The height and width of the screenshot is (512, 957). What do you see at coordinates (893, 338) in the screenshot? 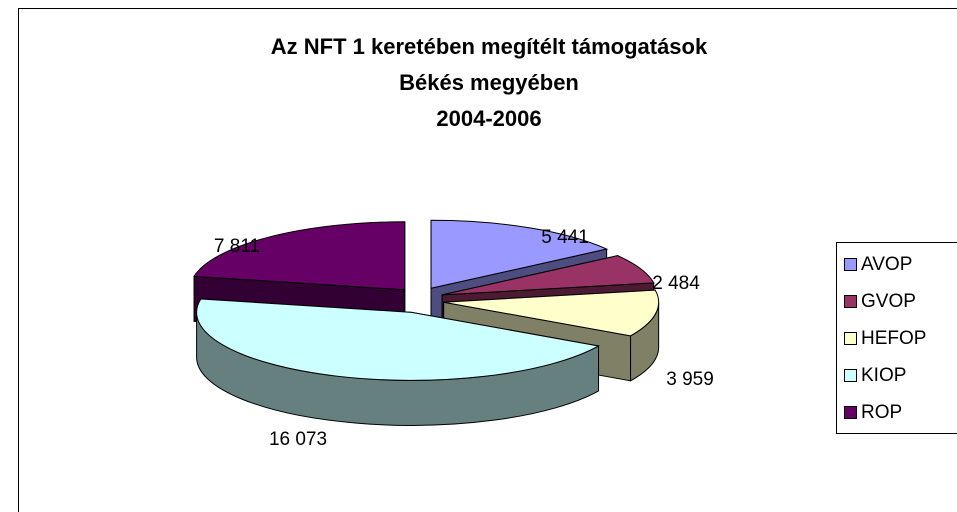
I see `legend-label: HEFOP` at bounding box center [893, 338].